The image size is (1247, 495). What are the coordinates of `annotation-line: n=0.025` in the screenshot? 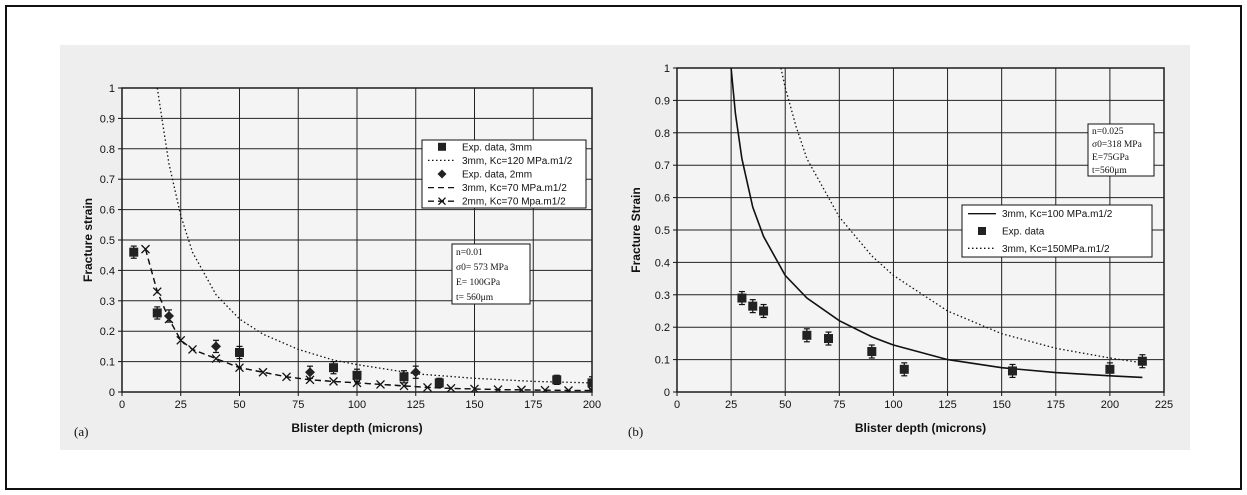 It's located at (1108, 132).